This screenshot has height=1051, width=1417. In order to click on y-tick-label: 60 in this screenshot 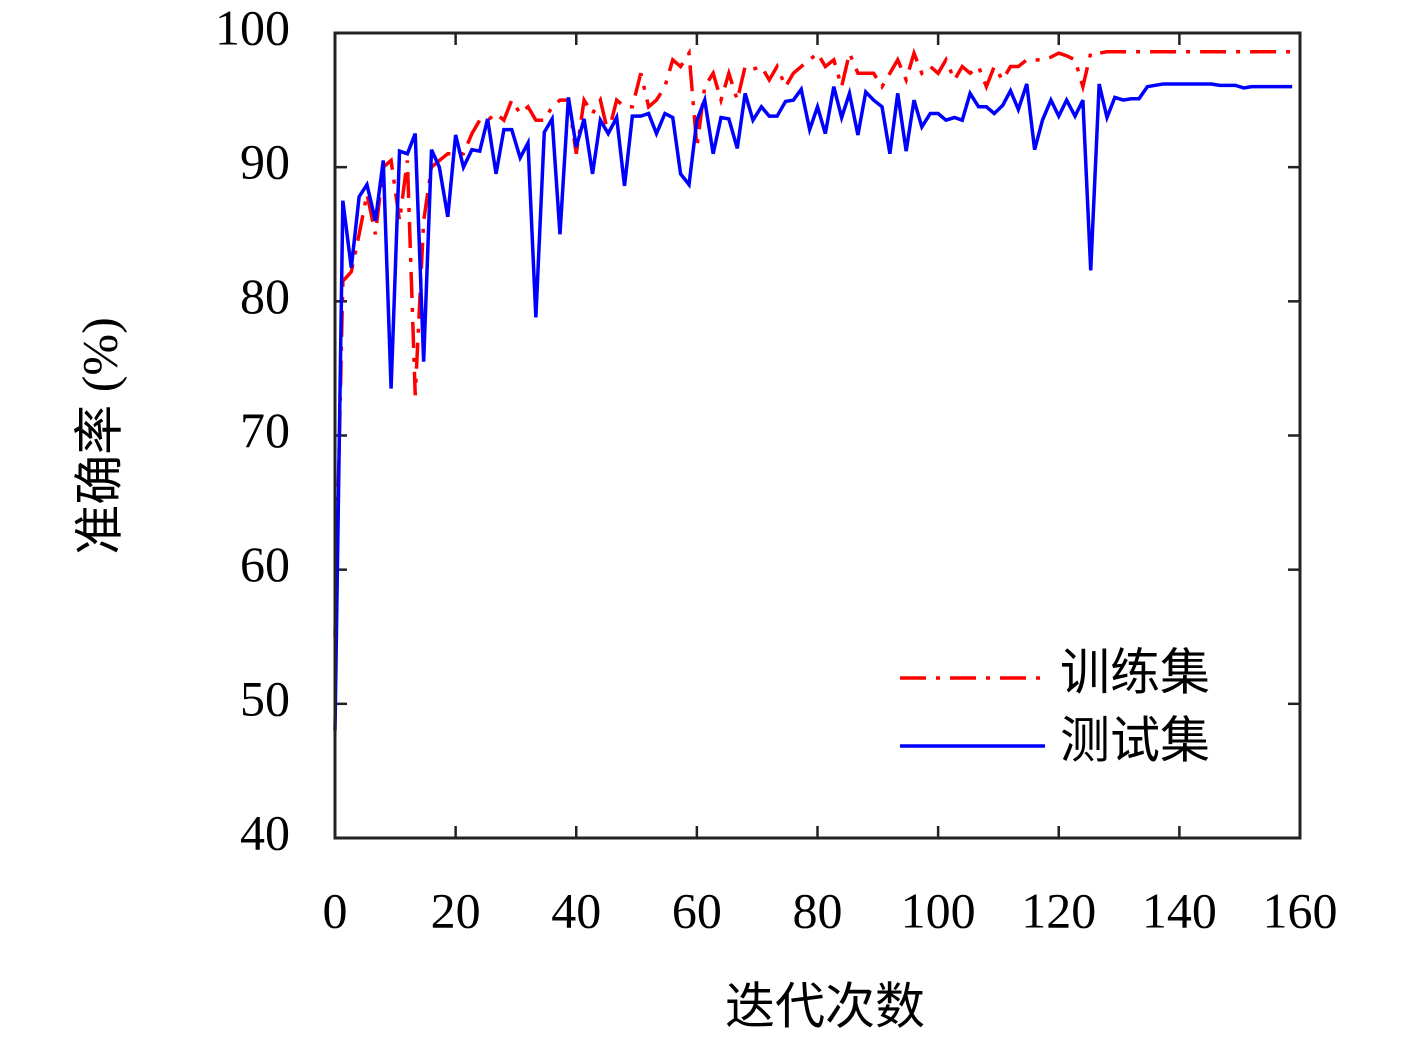, I will do `click(265, 564)`.